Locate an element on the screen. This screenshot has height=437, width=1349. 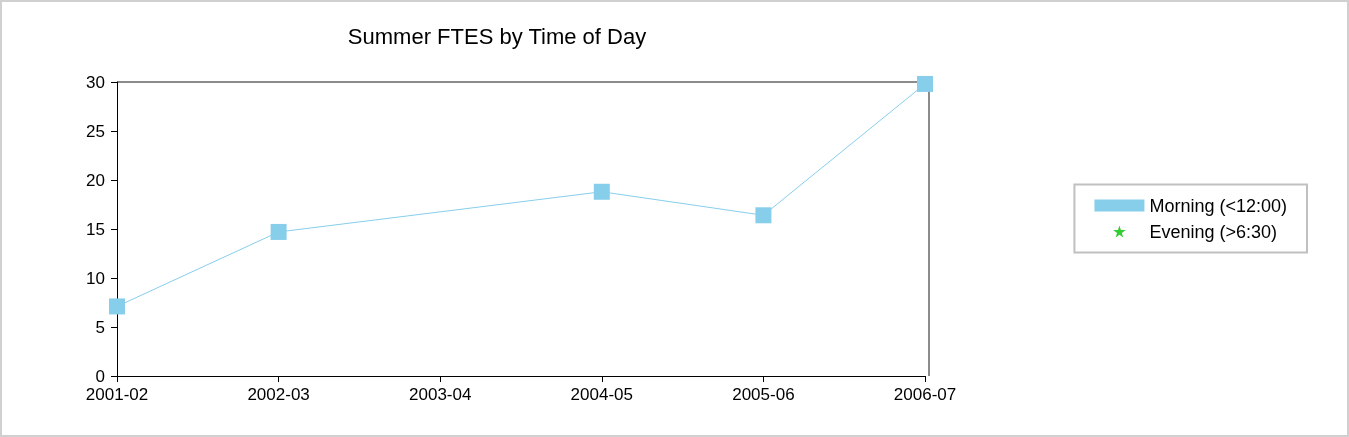
x-tick-label: 2003-04 is located at coordinates (440, 394).